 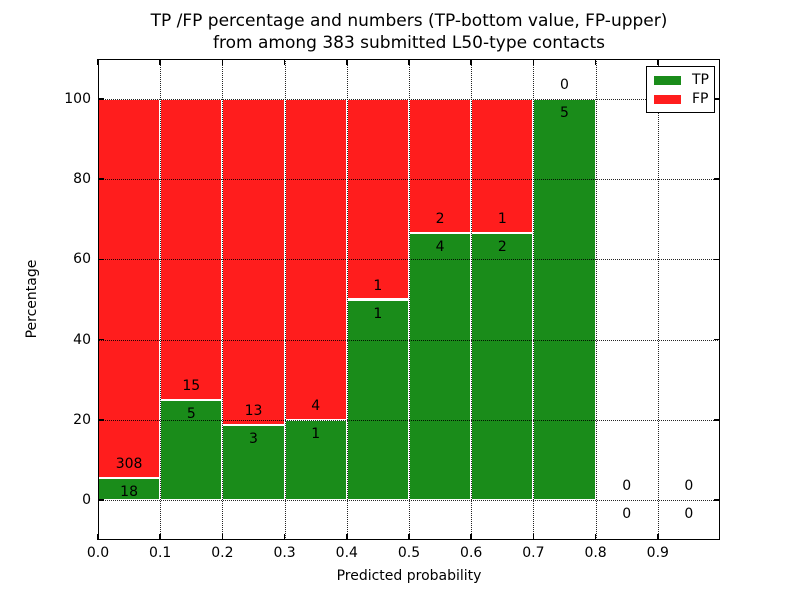 What do you see at coordinates (77, 99) in the screenshot?
I see `y-tick-label-100: 100` at bounding box center [77, 99].